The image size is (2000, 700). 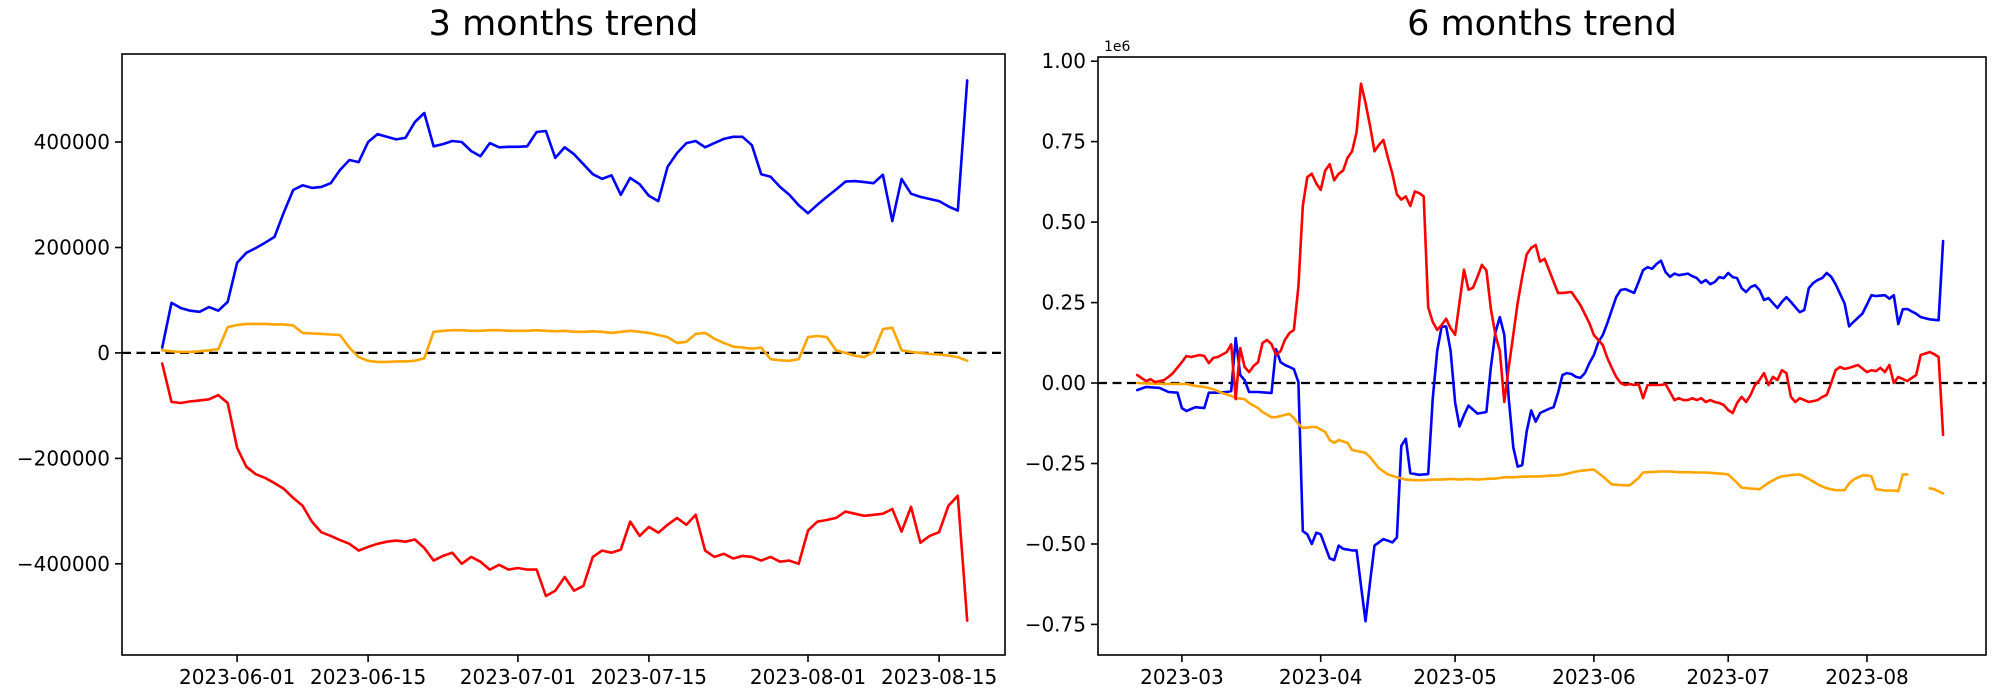 I want to click on x-axis-tick-label: 2023-06-01, so click(x=237, y=677).